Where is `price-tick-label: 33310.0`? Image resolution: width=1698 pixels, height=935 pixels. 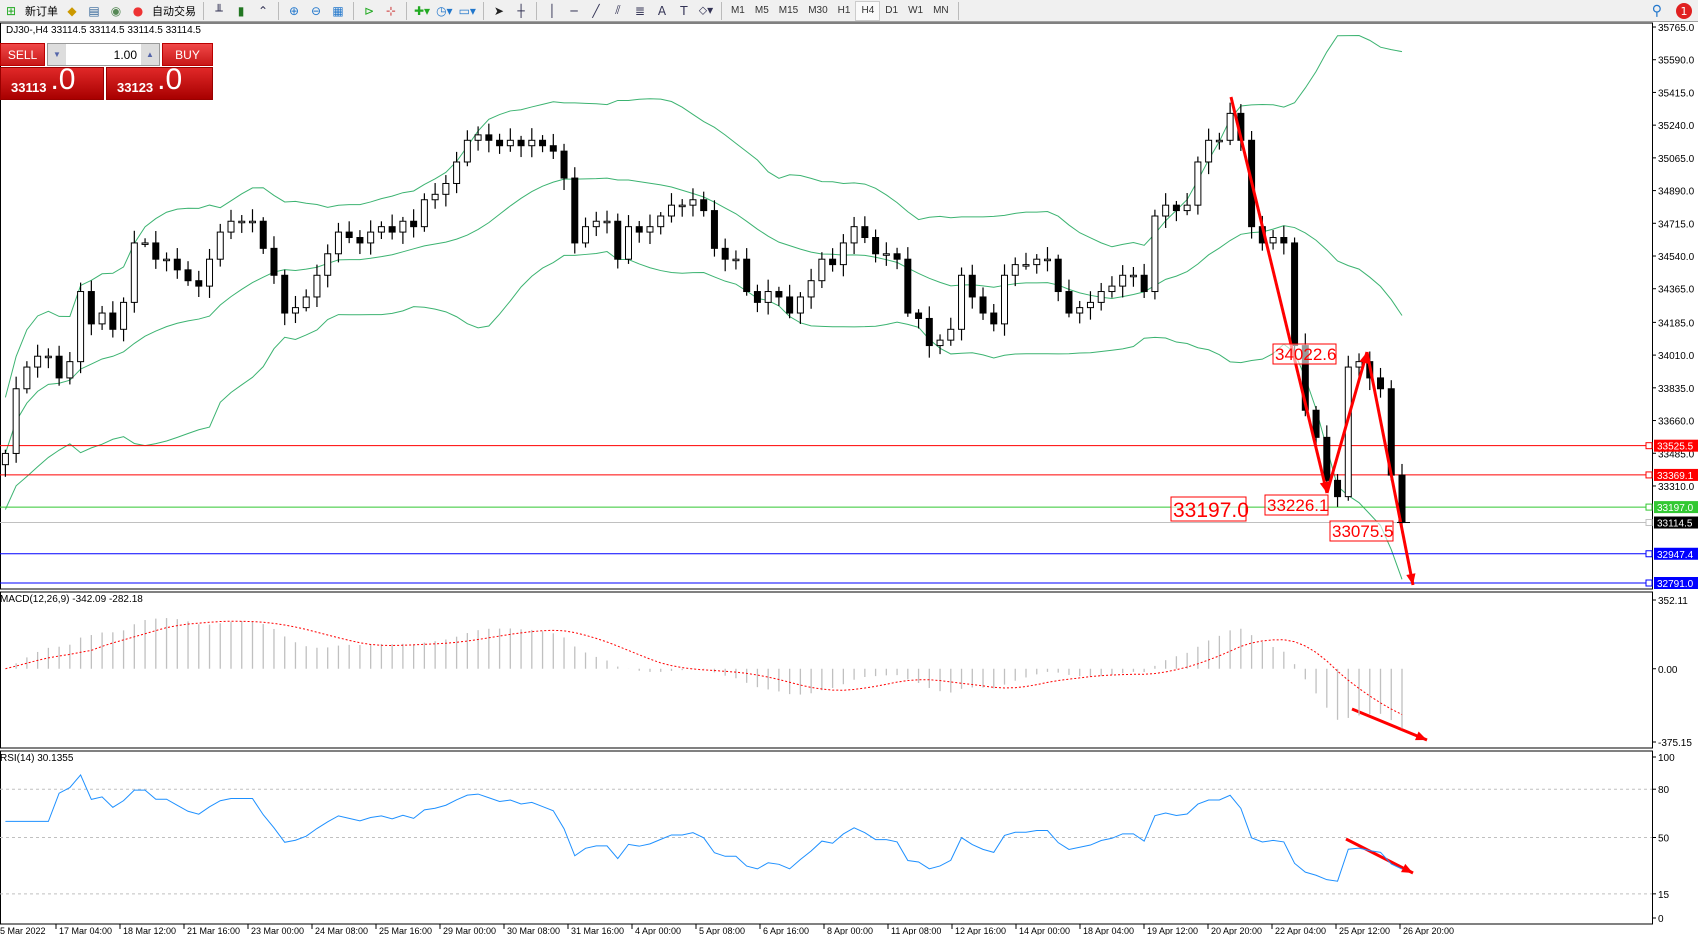
price-tick-label: 33310.0 is located at coordinates (1676, 487).